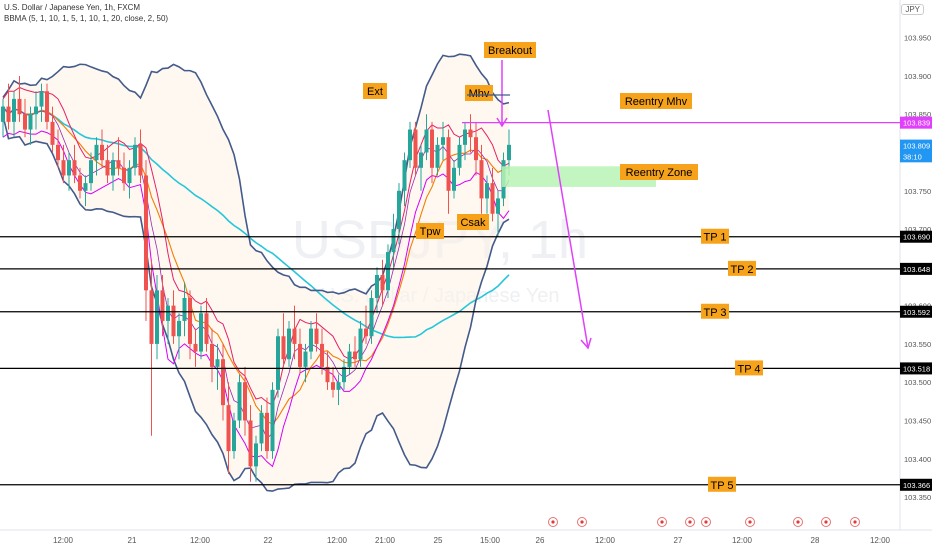  Describe the element at coordinates (714, 238) in the screenshot. I see `tp-label: TP 1` at that location.